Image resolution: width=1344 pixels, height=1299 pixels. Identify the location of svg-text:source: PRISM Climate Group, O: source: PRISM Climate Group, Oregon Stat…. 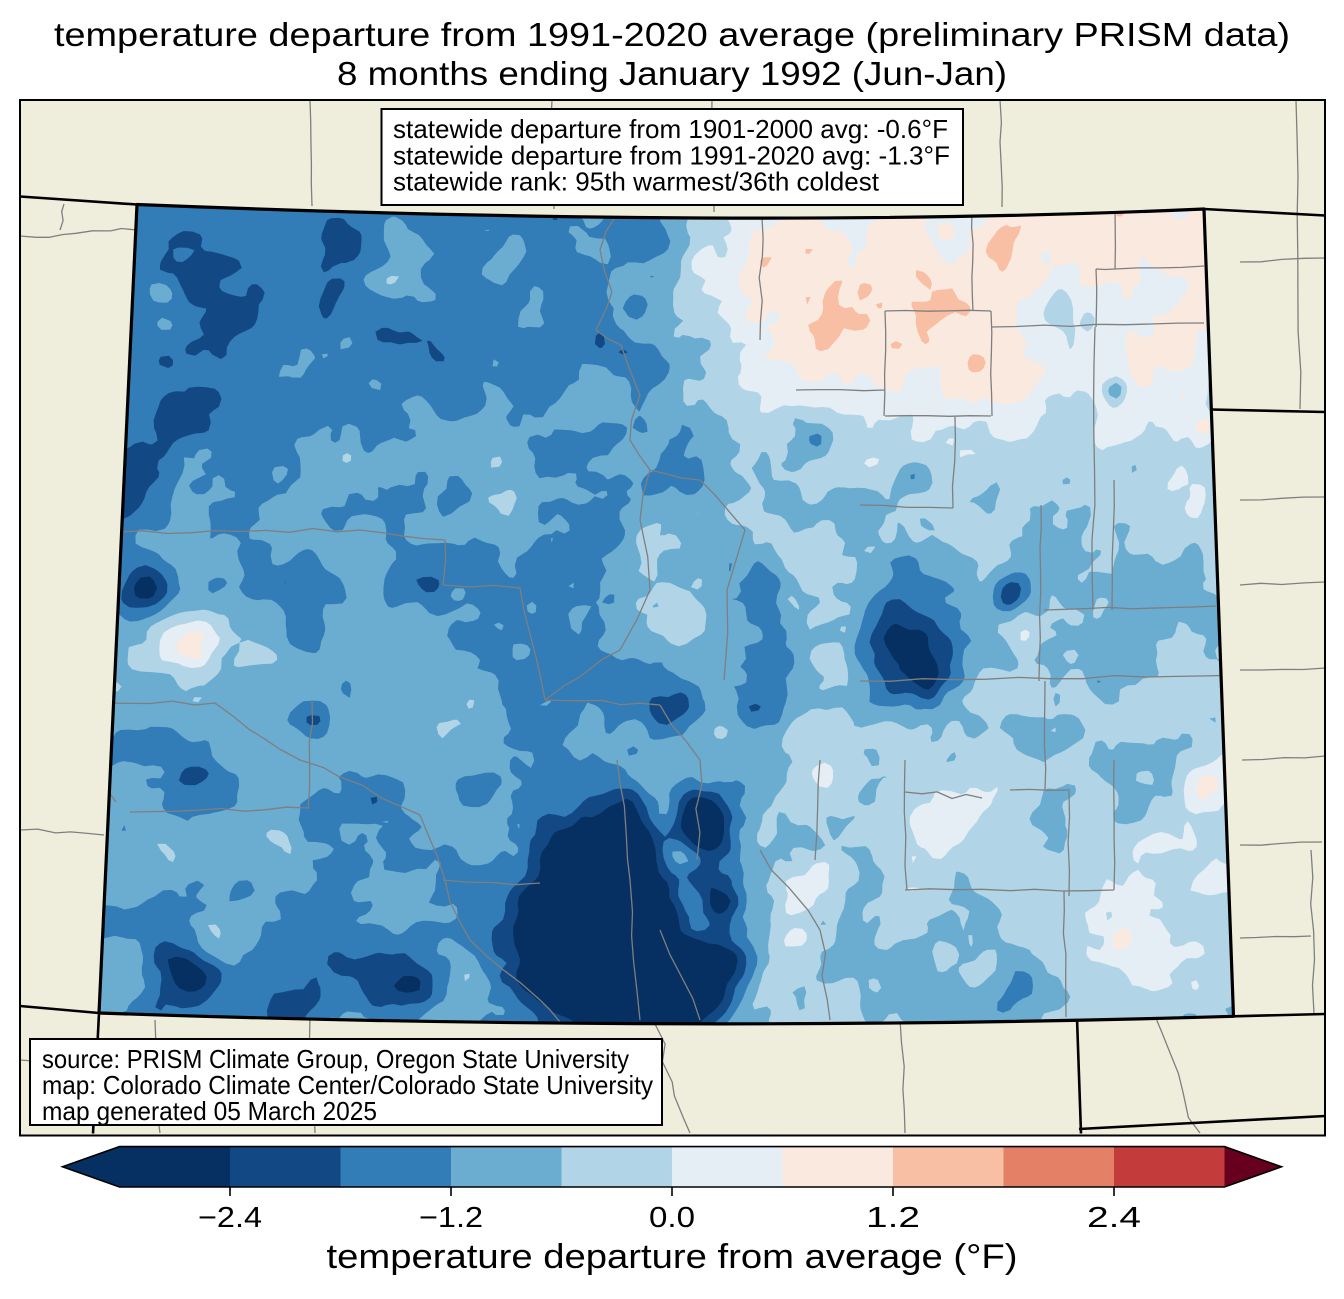
(335, 1059).